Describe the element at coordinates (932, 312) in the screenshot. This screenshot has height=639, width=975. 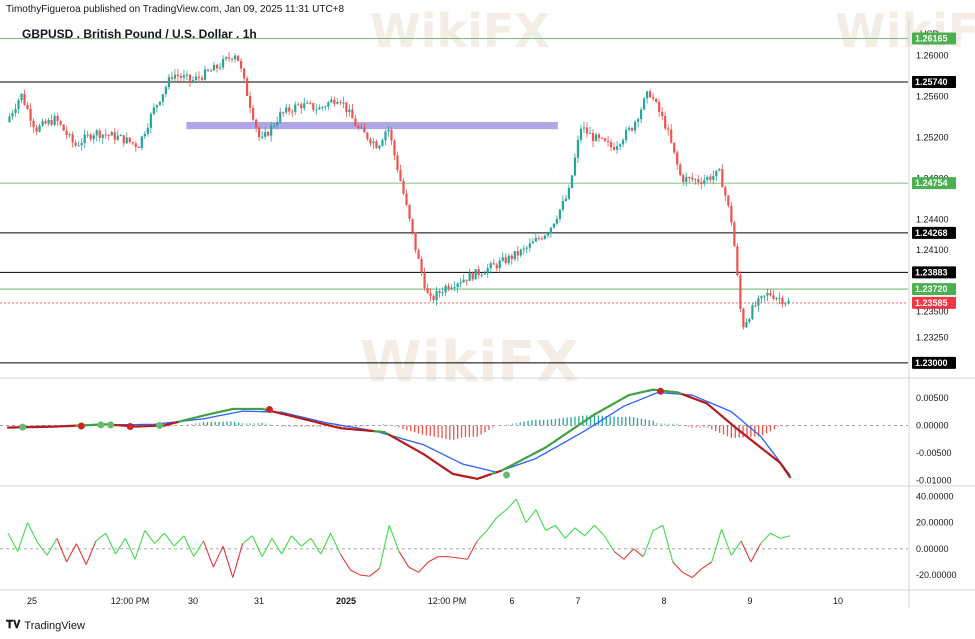
I see `price-tick-label: 1.23500` at that location.